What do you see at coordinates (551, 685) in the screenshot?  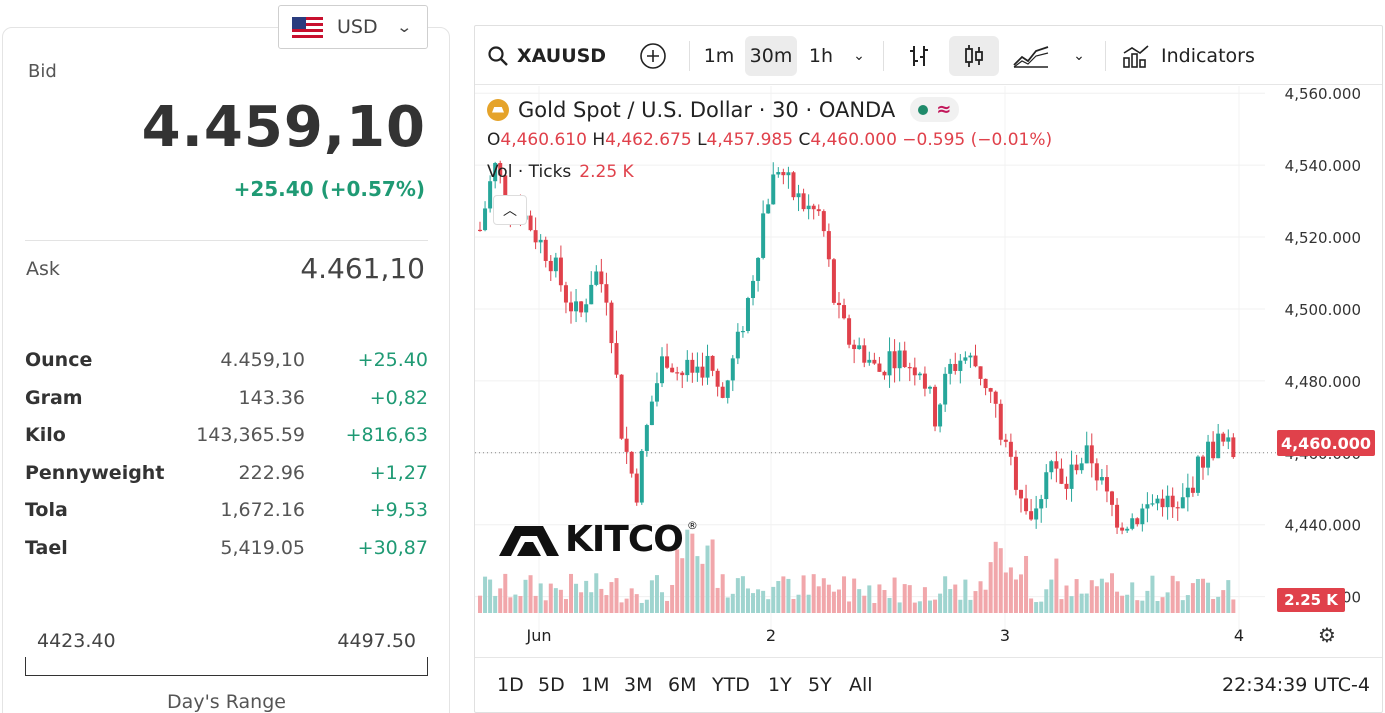 I see `range-5d: 5D` at bounding box center [551, 685].